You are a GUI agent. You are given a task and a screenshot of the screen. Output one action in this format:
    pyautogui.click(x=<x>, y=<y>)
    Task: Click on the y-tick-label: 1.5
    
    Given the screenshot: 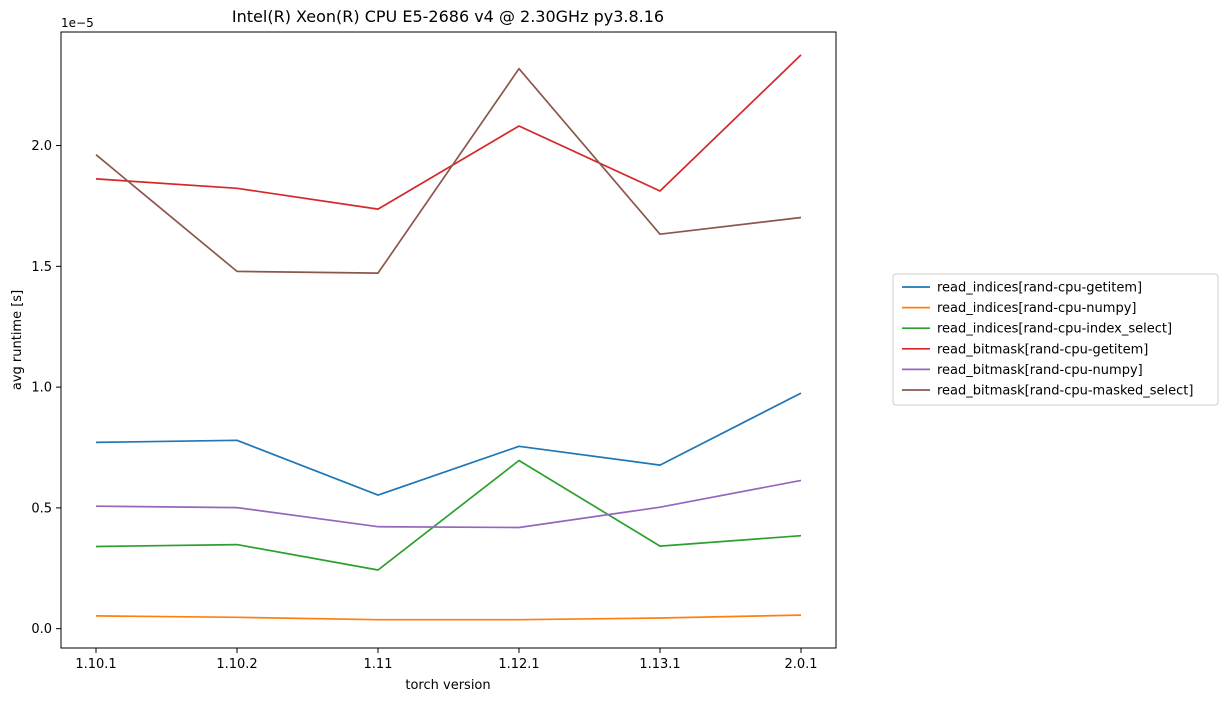 What is the action you would take?
    pyautogui.click(x=41, y=267)
    